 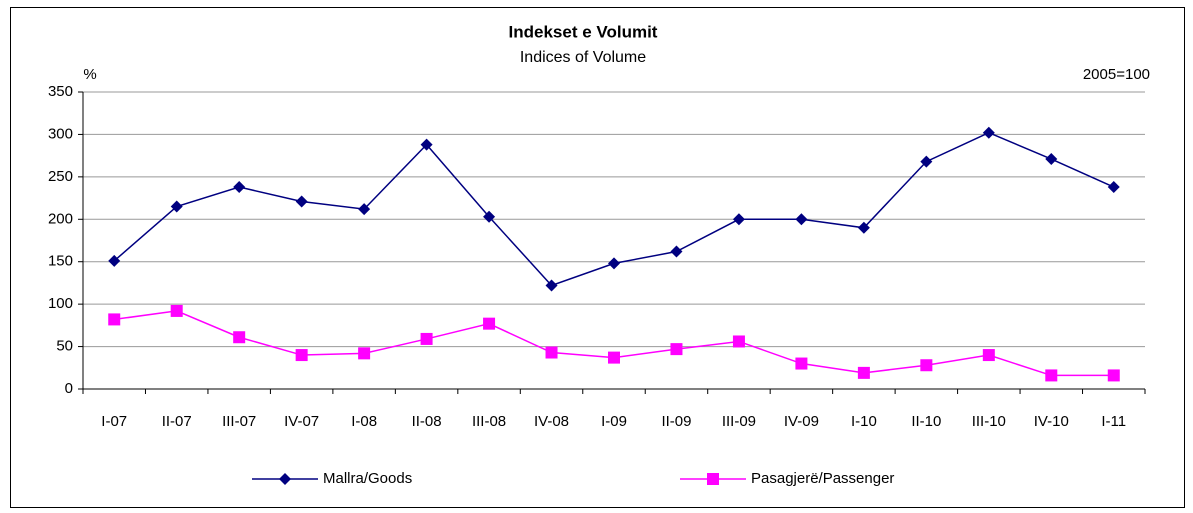 I want to click on y-tick-label: 100, so click(x=60, y=303).